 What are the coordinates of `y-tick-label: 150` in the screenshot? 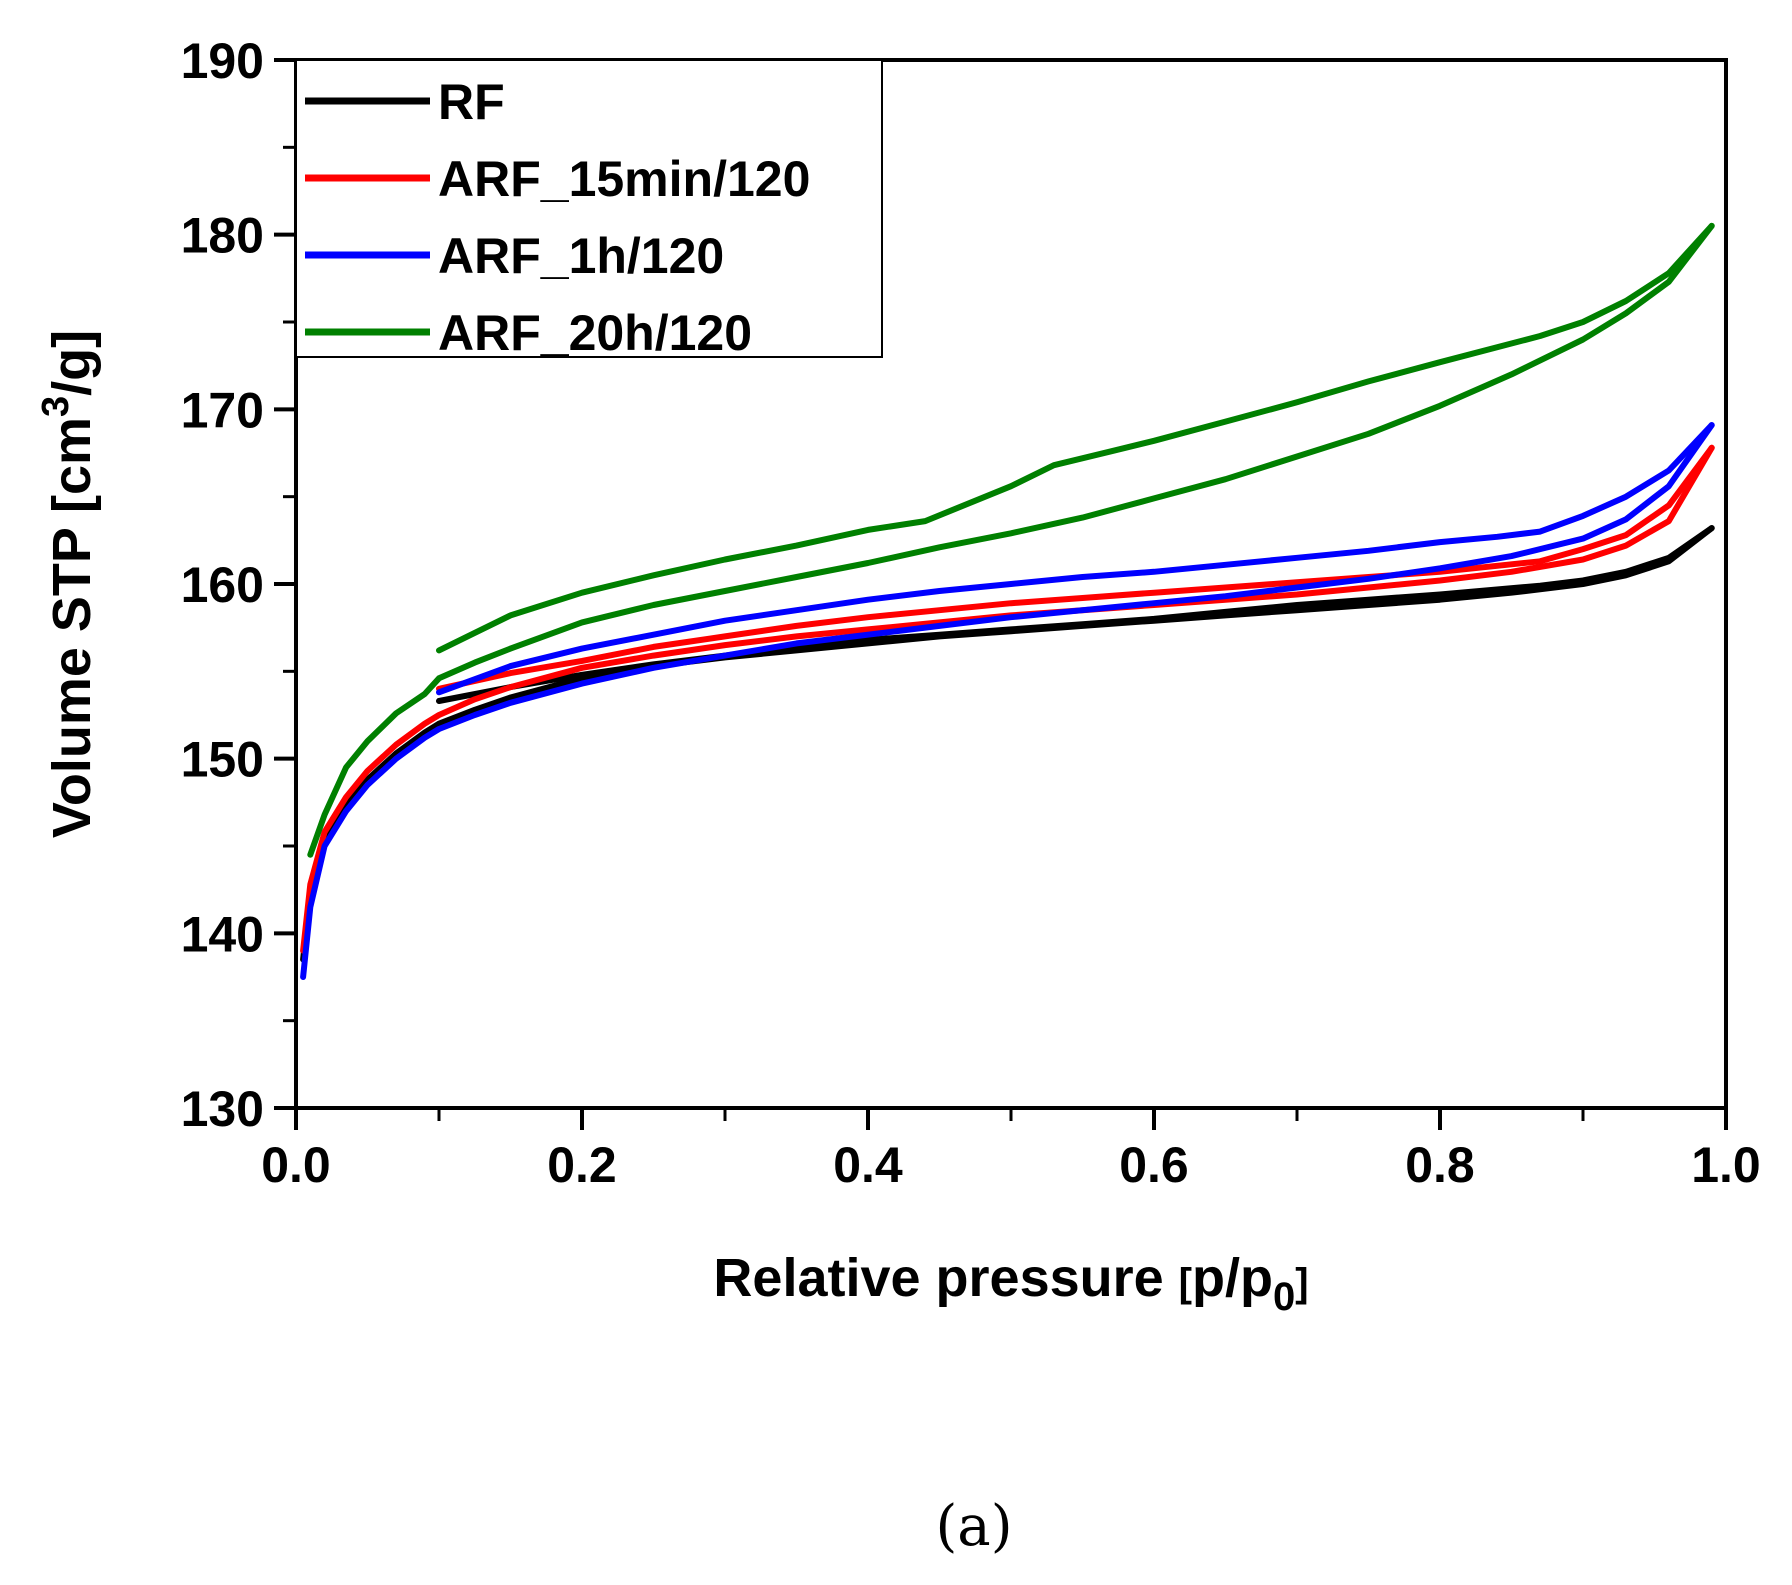 It's located at (222, 760).